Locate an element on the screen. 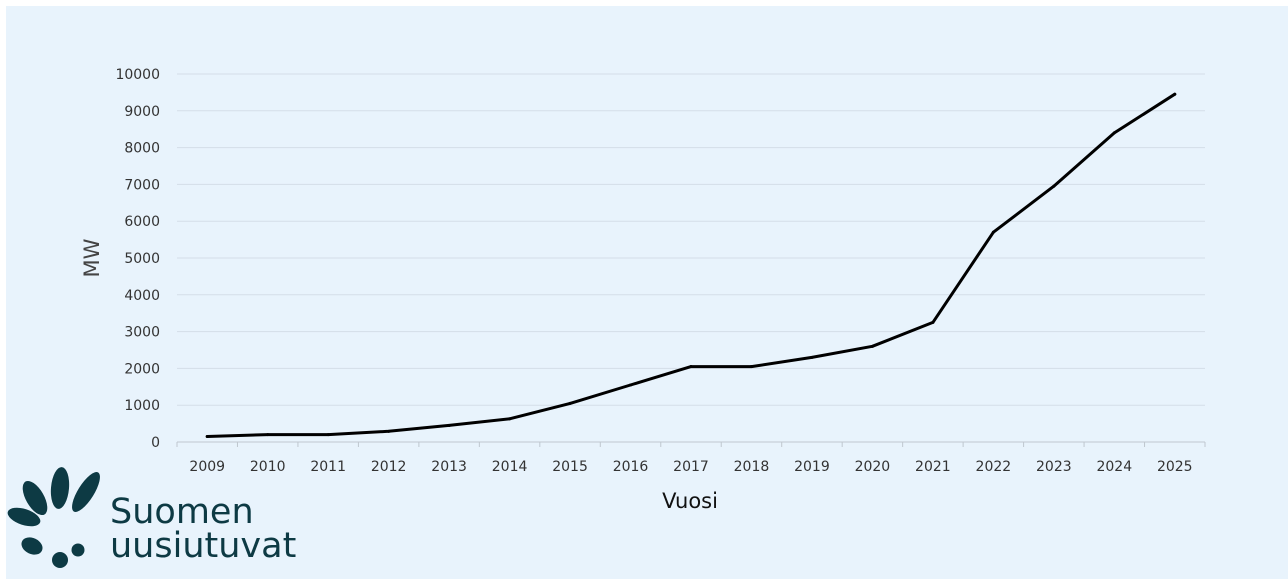  y-tick-label: 4000 is located at coordinates (142, 296).